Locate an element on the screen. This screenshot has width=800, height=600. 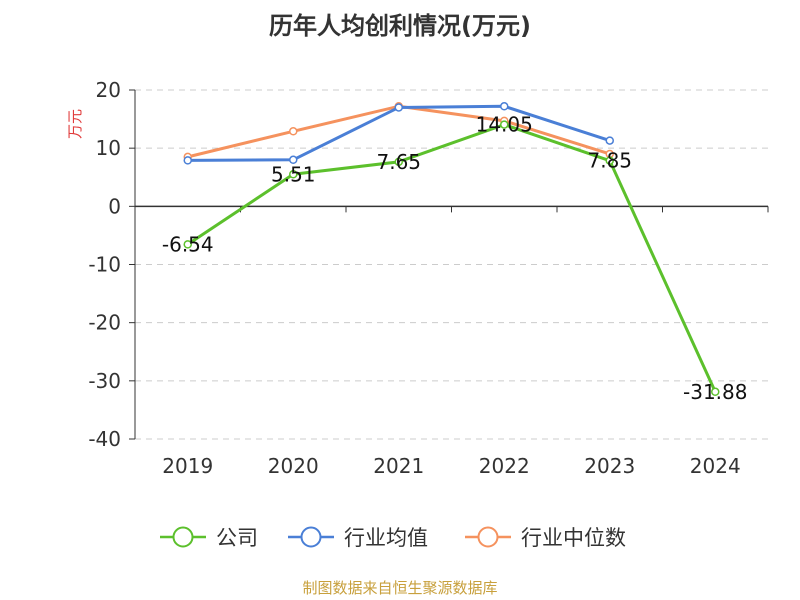
legend-item-2: 行业中位数 is located at coordinates (545, 538).